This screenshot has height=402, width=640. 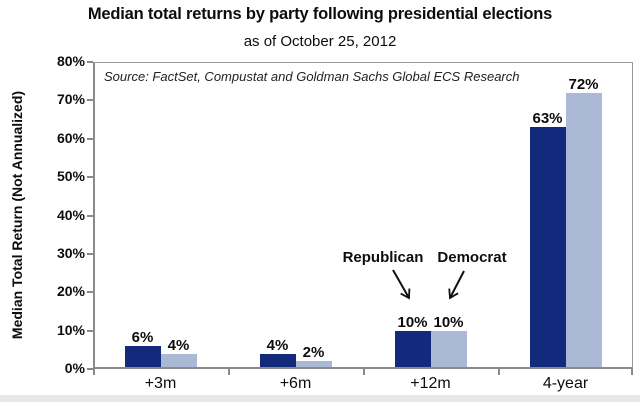 What do you see at coordinates (70, 61) in the screenshot?
I see `y-tick-label: 80%` at bounding box center [70, 61].